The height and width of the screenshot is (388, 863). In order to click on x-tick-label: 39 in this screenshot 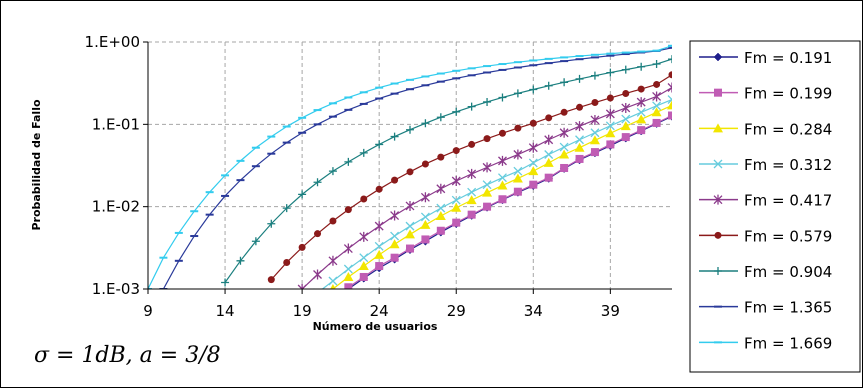, I will do `click(610, 311)`.